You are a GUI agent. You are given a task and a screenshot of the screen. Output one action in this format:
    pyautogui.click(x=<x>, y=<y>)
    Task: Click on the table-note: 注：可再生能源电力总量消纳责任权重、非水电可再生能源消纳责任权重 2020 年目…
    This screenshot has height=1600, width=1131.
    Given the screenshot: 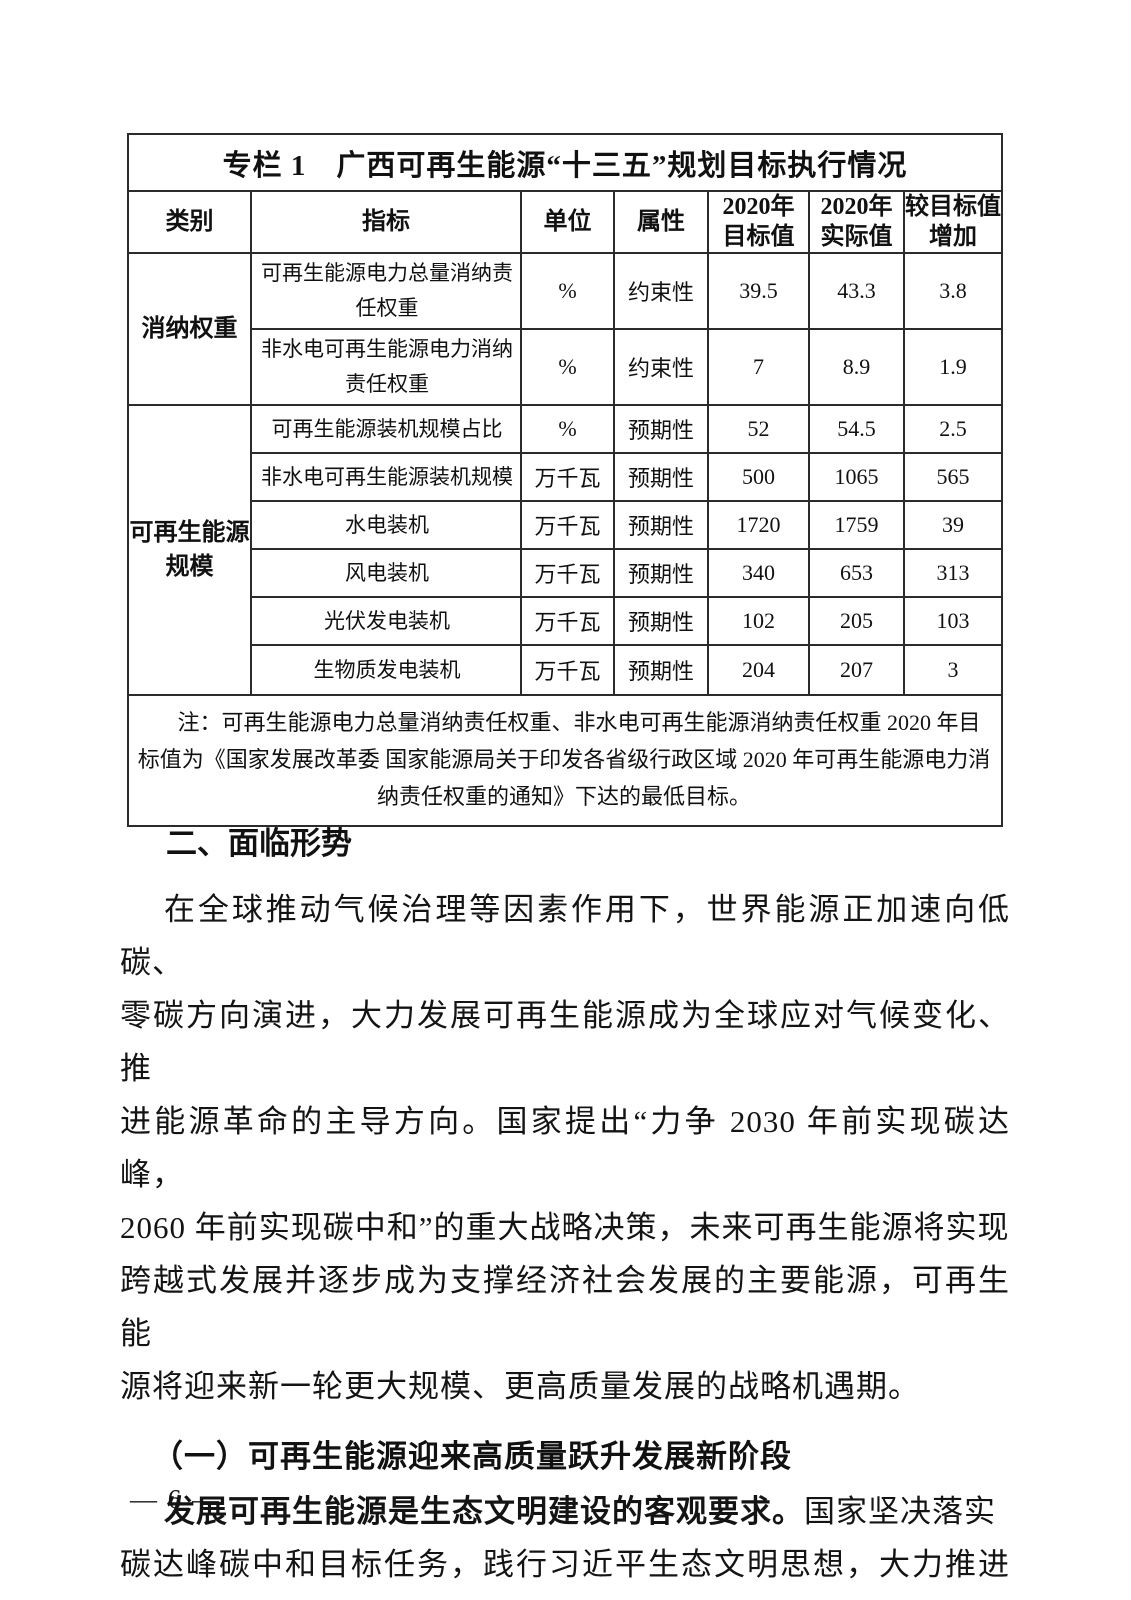 What is the action you would take?
    pyautogui.click(x=565, y=760)
    